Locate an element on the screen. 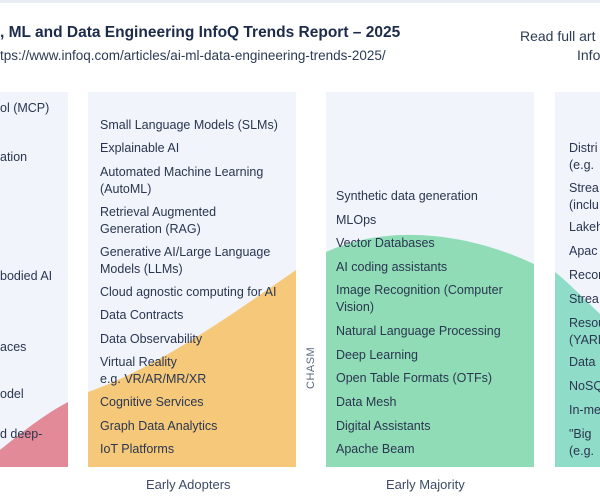  innovators-column: ol (MCP) ation bodied AI aces odel d deep- is located at coordinates (34, 279).